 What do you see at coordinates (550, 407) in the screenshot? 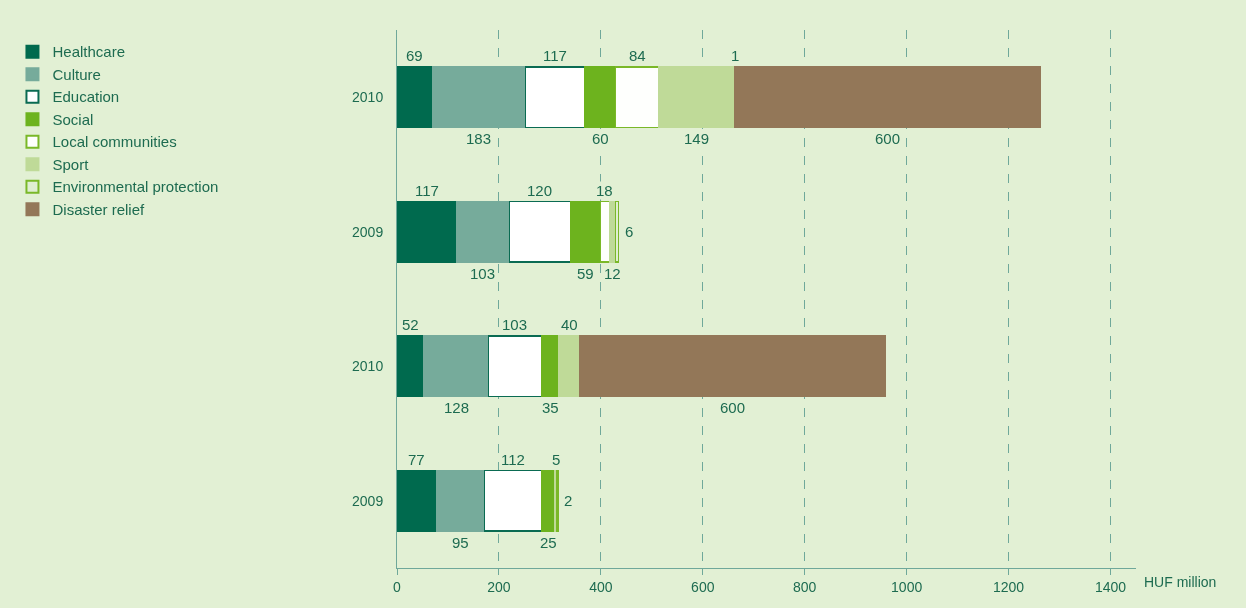
I see `data-label: 35` at bounding box center [550, 407].